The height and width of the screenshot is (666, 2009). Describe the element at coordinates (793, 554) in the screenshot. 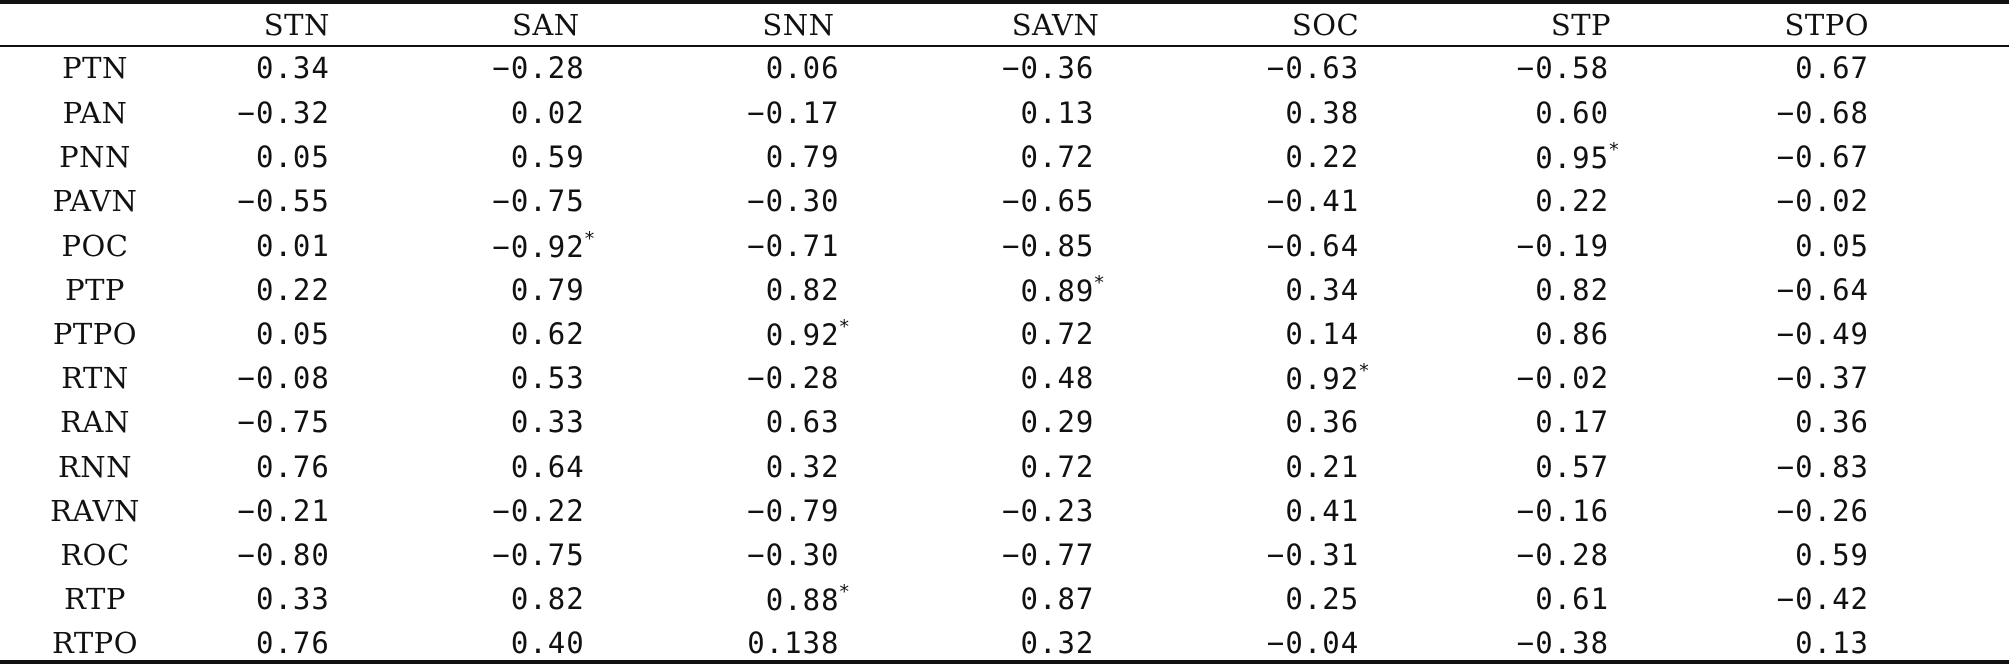

I see `correlation-value: −0.30` at that location.